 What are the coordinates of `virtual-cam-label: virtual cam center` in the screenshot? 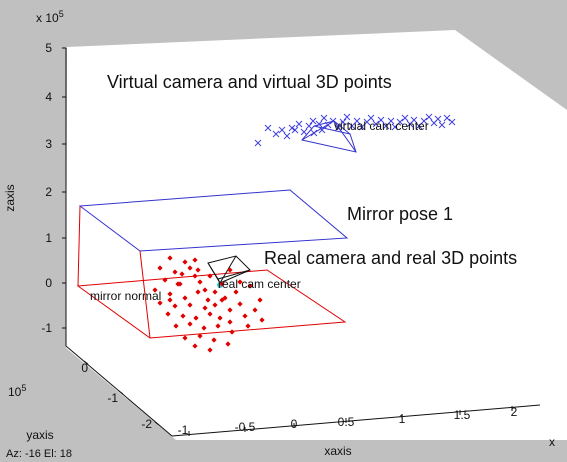 It's located at (381, 126).